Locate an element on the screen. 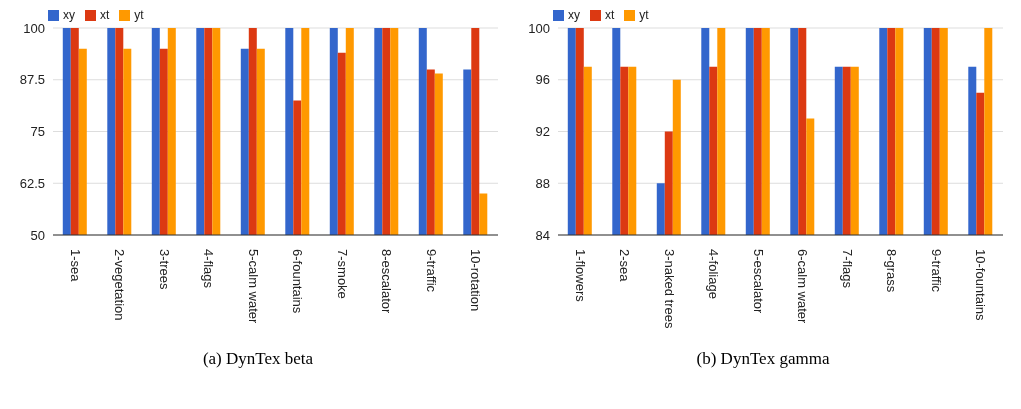  x-tick-label: 8-escalator is located at coordinates (387, 281).